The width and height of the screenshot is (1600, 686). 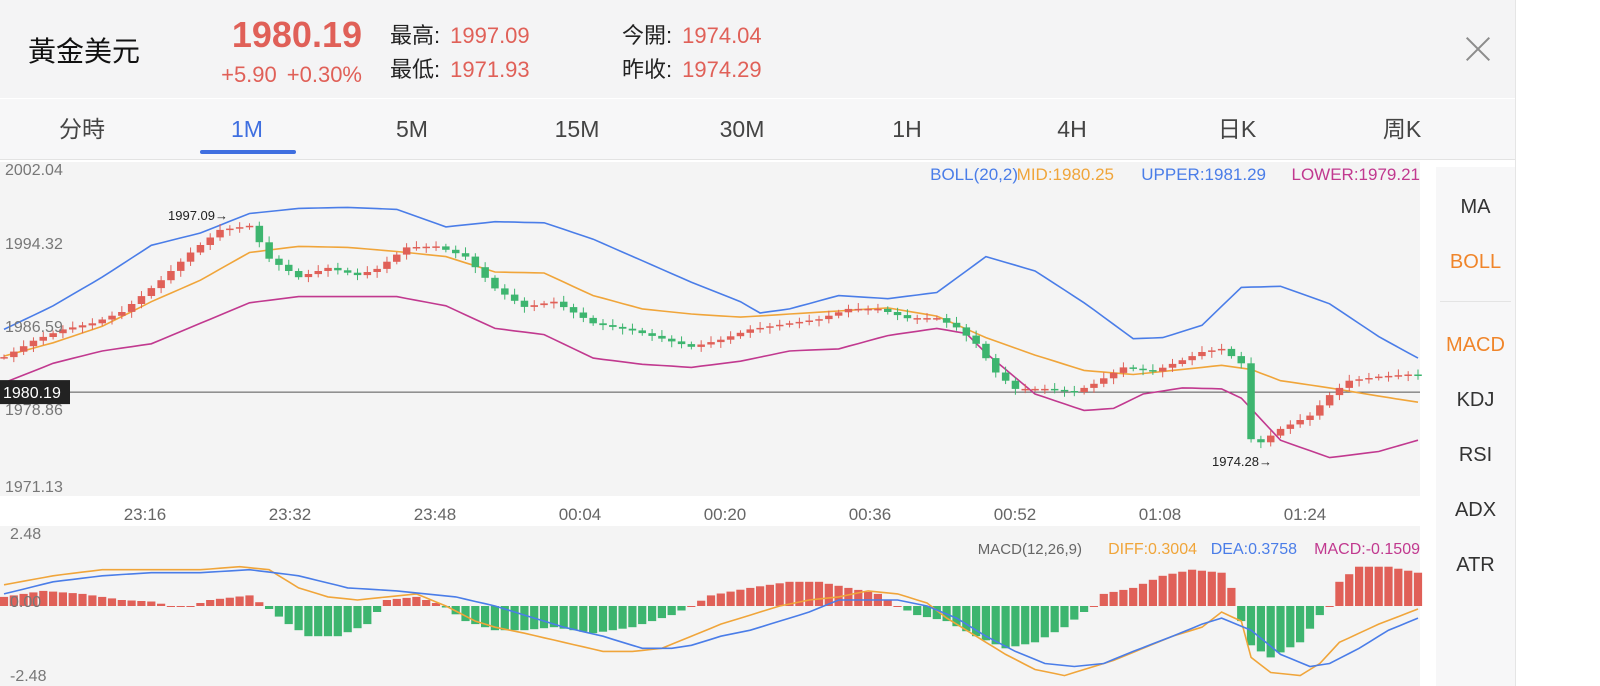 I want to click on low-row: 最低: 1971.93, so click(x=460, y=68).